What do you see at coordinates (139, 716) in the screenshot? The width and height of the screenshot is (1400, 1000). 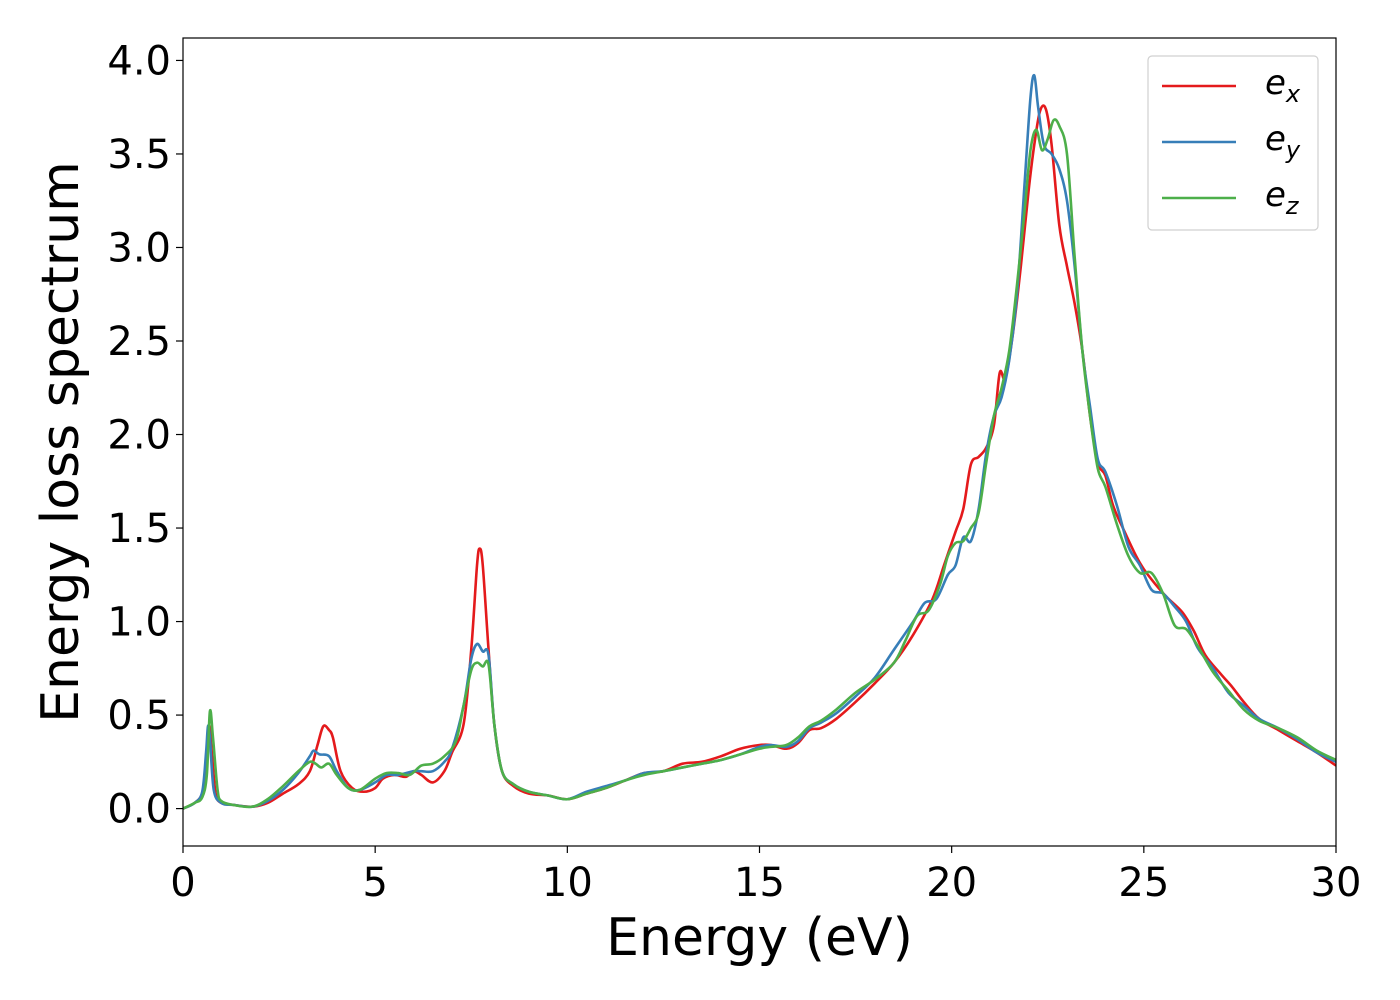 I see `y-tick-label: 0.5` at bounding box center [139, 716].